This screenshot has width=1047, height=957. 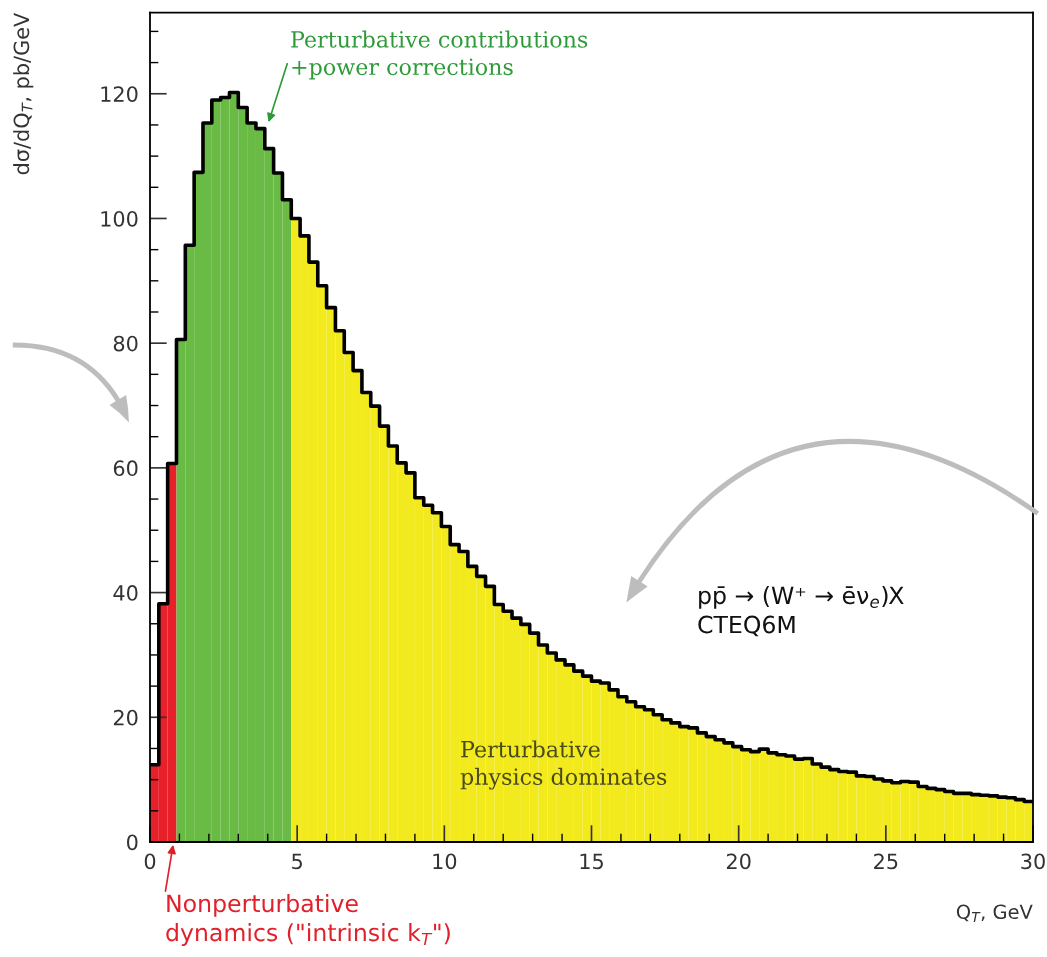 I want to click on x-tick-label: 30, so click(x=1033, y=861).